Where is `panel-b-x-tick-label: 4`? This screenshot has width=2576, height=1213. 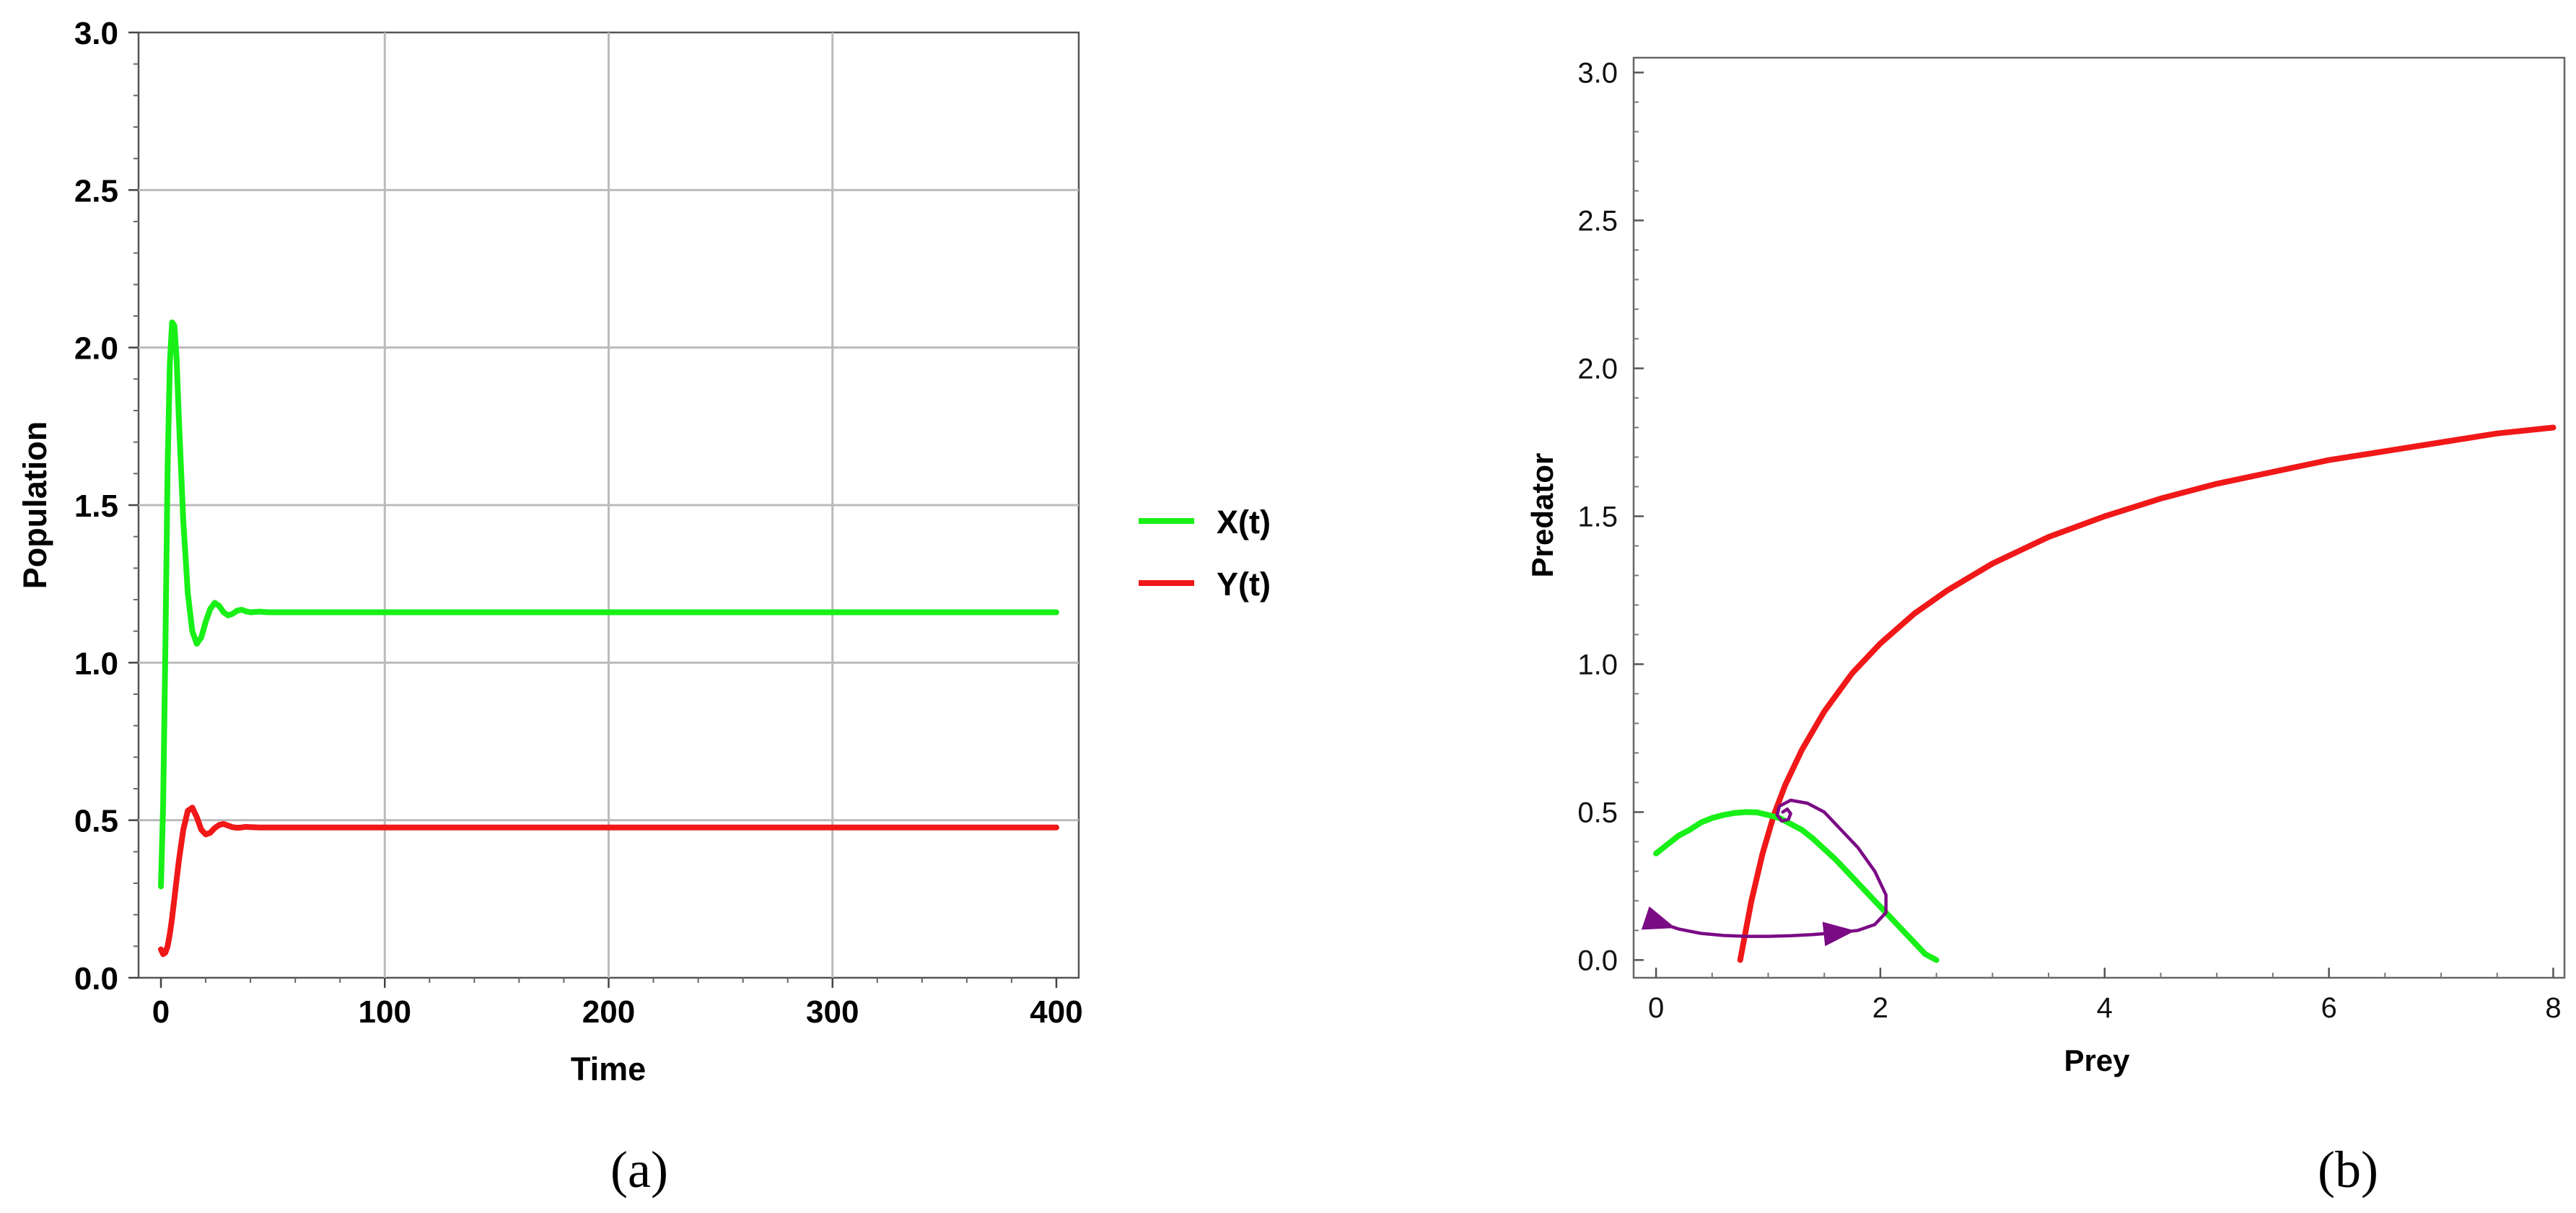 panel-b-x-tick-label: 4 is located at coordinates (2105, 1008).